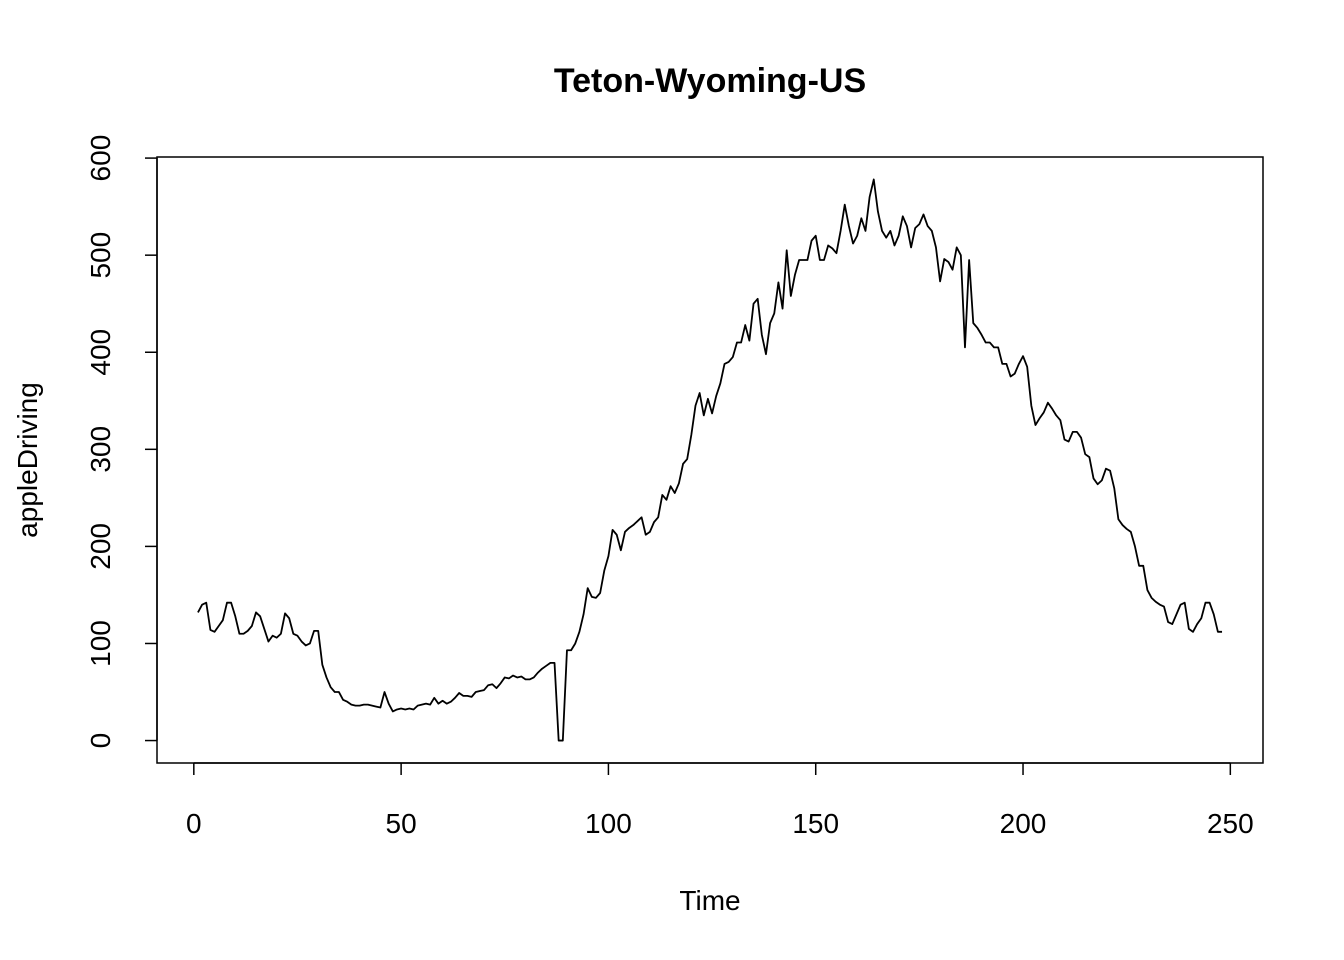 The height and width of the screenshot is (960, 1344). I want to click on y-tick-label: 200, so click(100, 546).